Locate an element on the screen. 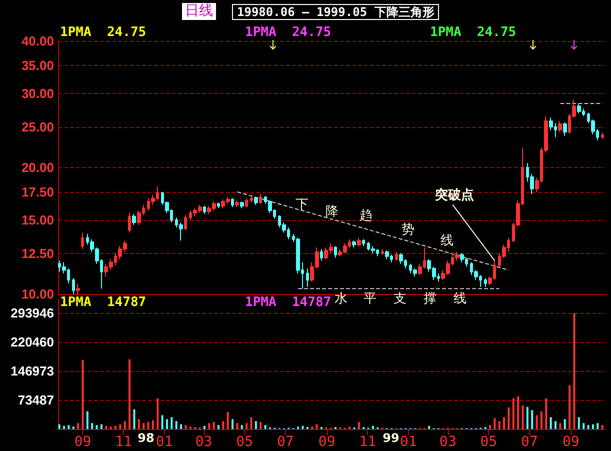  y-tick-label: 25.00 is located at coordinates (37, 126).